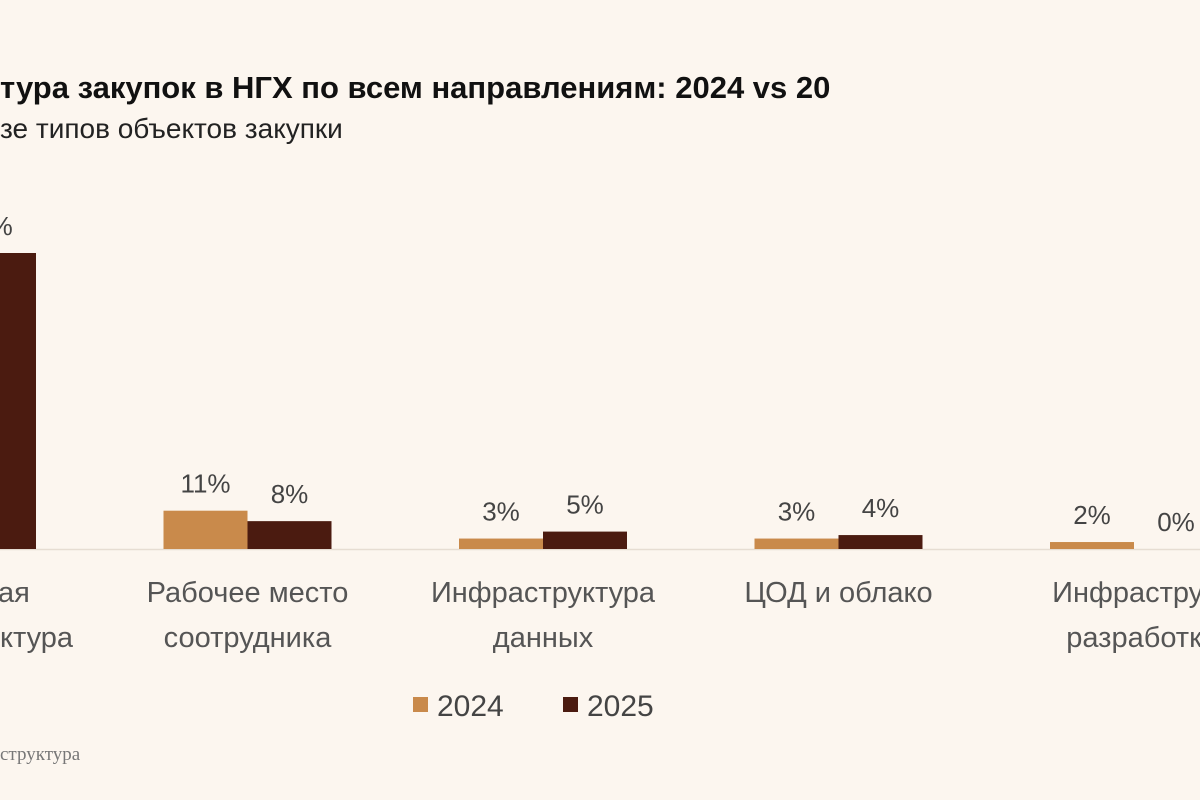 Image resolution: width=1200 pixels, height=800 pixels. I want to click on source-label: структура, so click(40, 754).